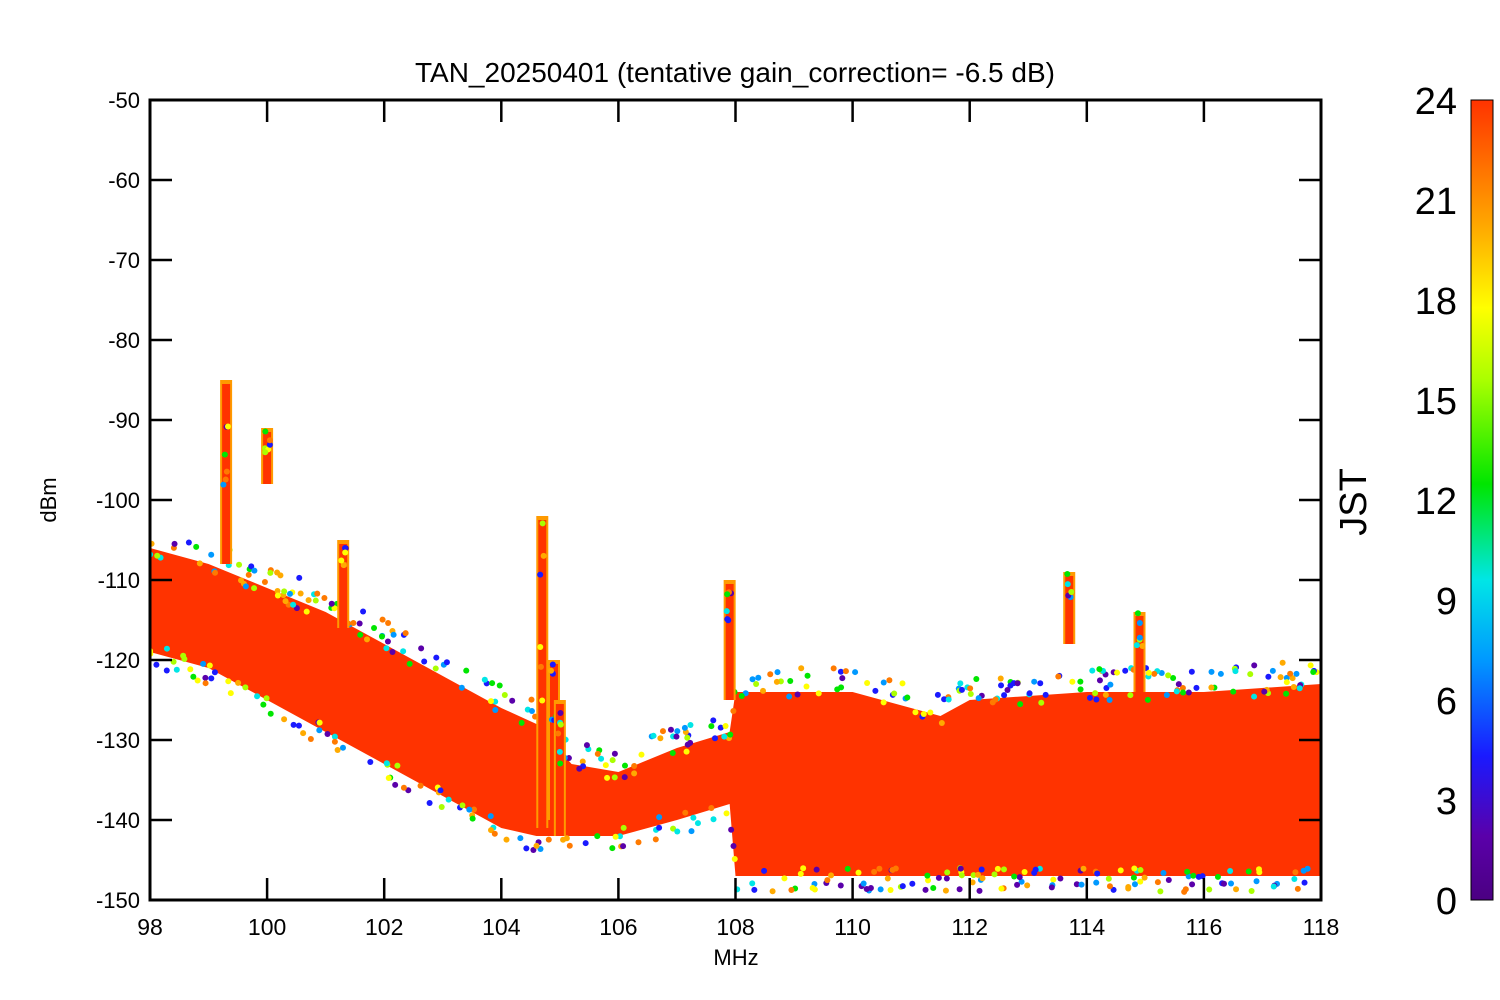 The image size is (1500, 1000). Describe the element at coordinates (150, 927) in the screenshot. I see `x-tick-label: 98` at that location.